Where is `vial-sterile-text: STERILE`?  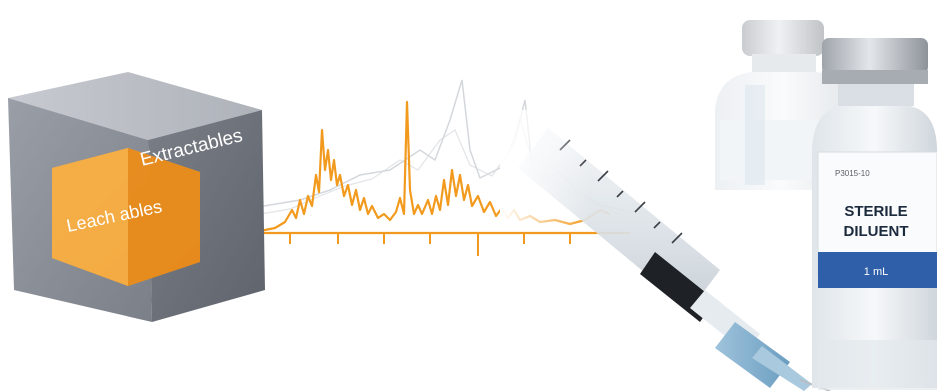 vial-sterile-text: STERILE is located at coordinates (875, 211).